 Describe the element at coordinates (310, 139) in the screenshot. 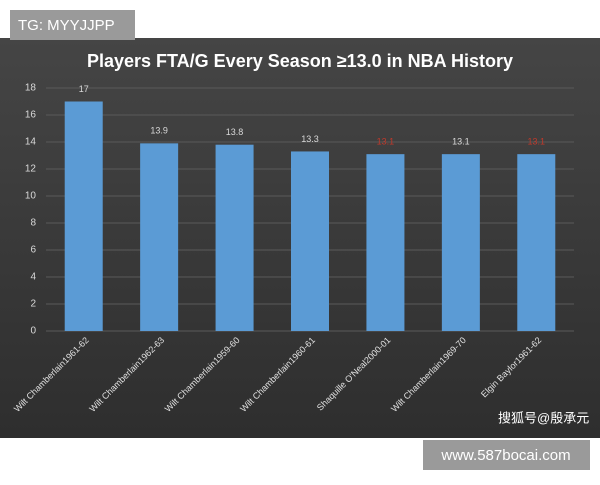

I see `value-label: 13.3` at that location.